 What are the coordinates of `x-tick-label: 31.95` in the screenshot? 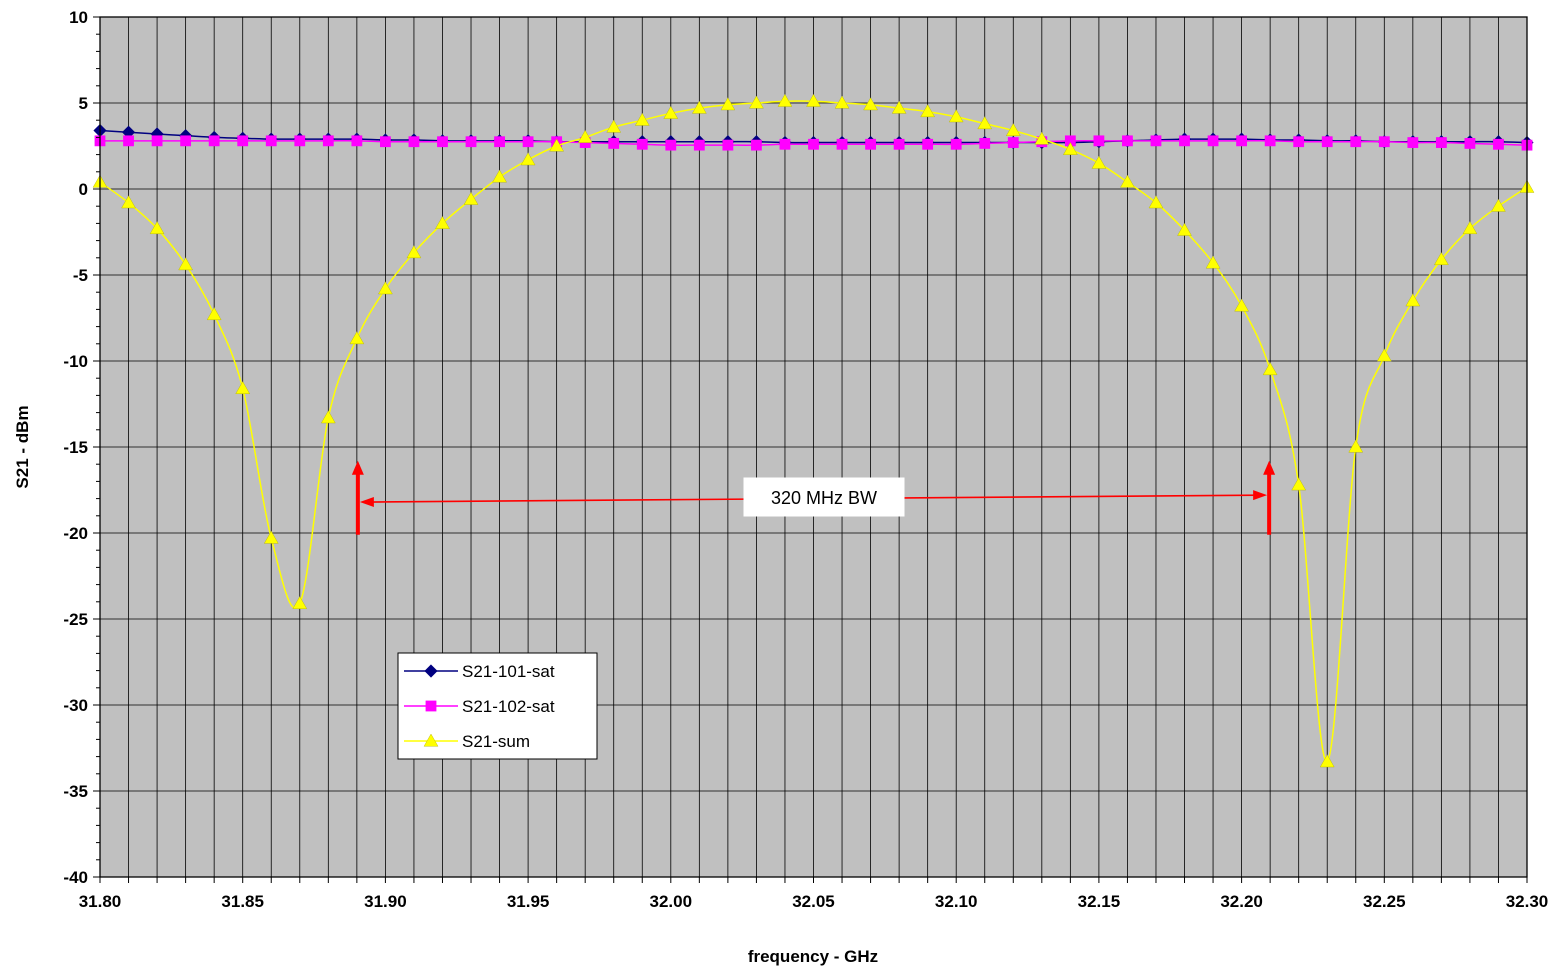 It's located at (528, 901).